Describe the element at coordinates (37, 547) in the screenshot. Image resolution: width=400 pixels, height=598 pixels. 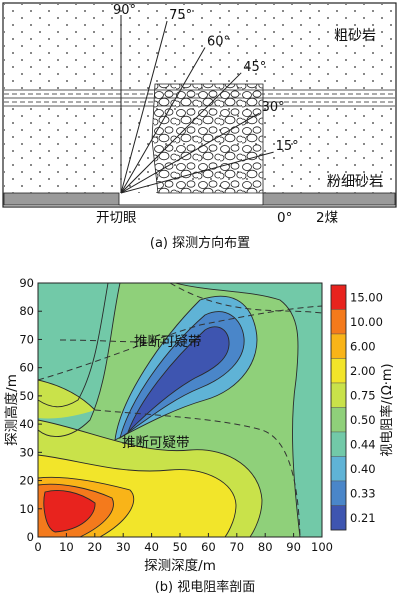
I see `x-tick-label: 0` at that location.